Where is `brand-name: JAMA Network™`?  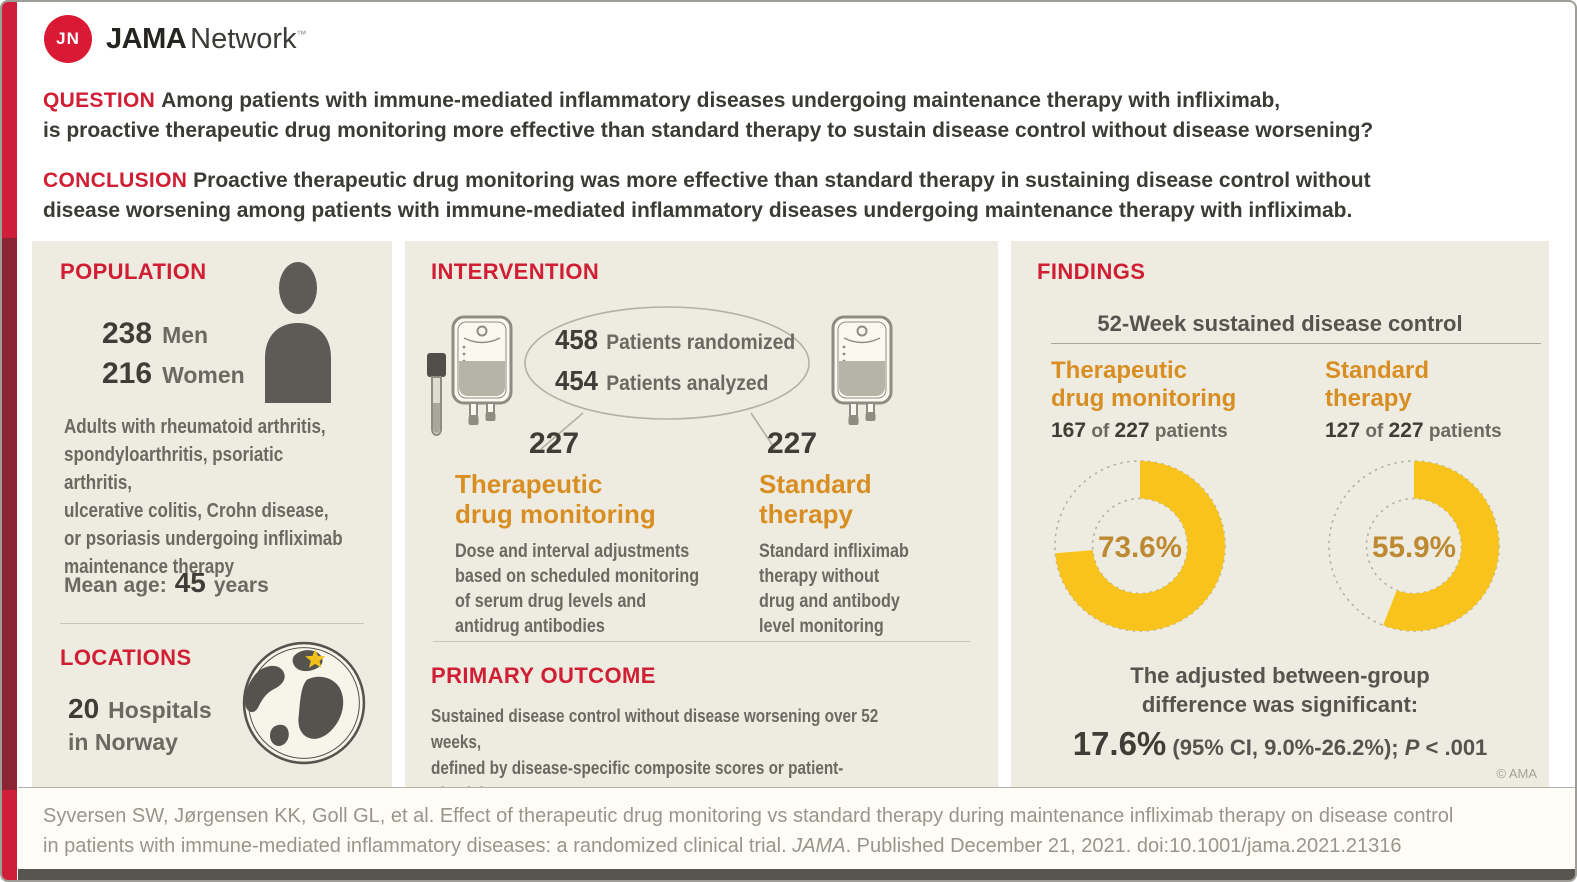 brand-name: JAMA Network™ is located at coordinates (206, 39).